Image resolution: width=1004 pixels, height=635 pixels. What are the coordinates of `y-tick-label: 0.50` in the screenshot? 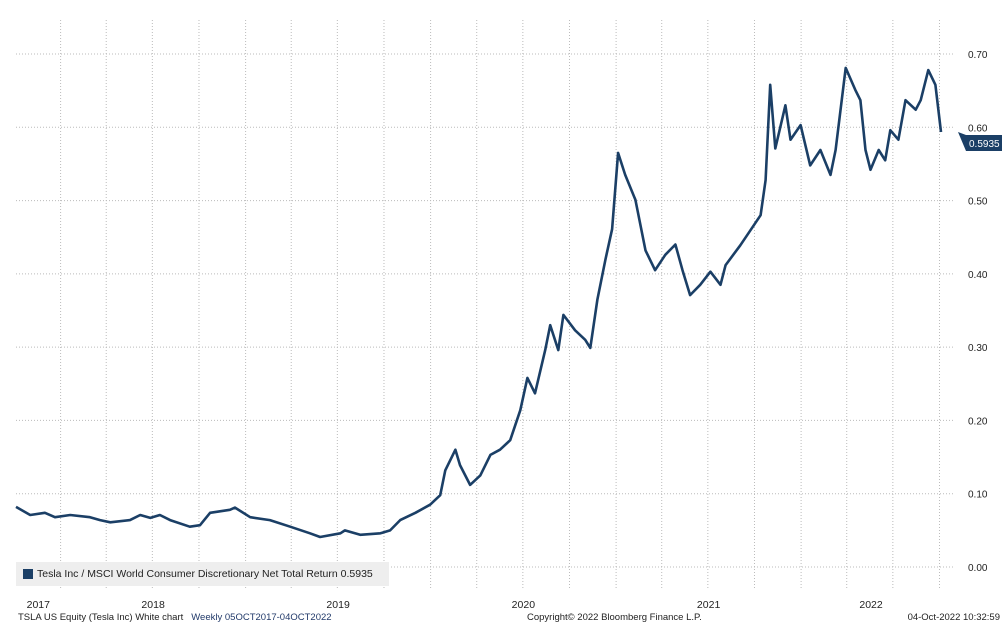 It's located at (978, 202).